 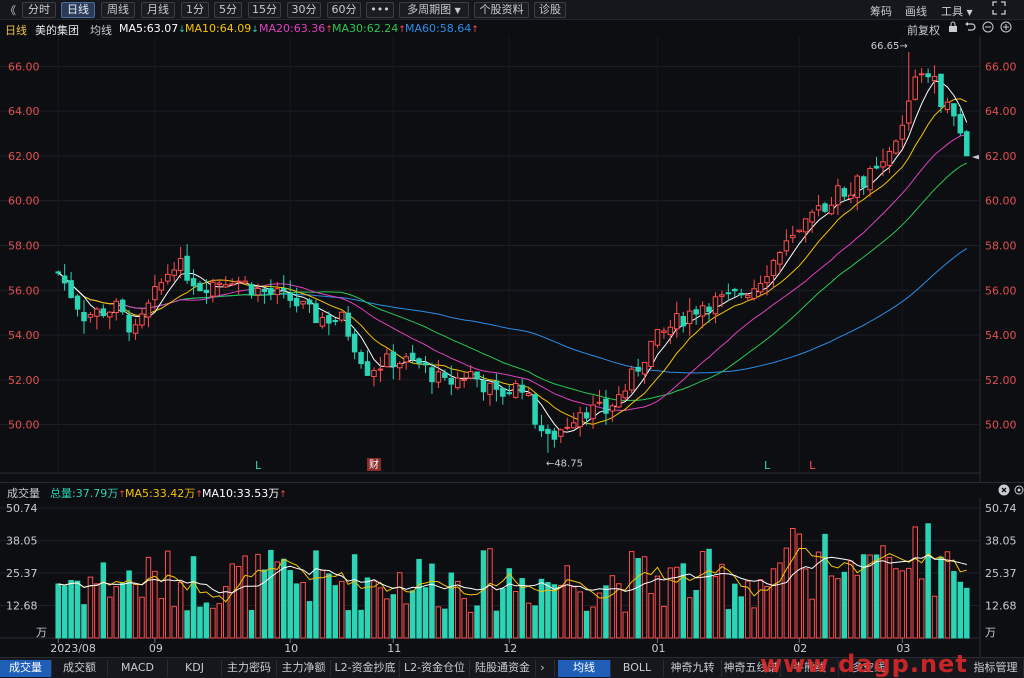 I want to click on multi-period-dropdown: 多周期图 ▼, so click(x=434, y=10).